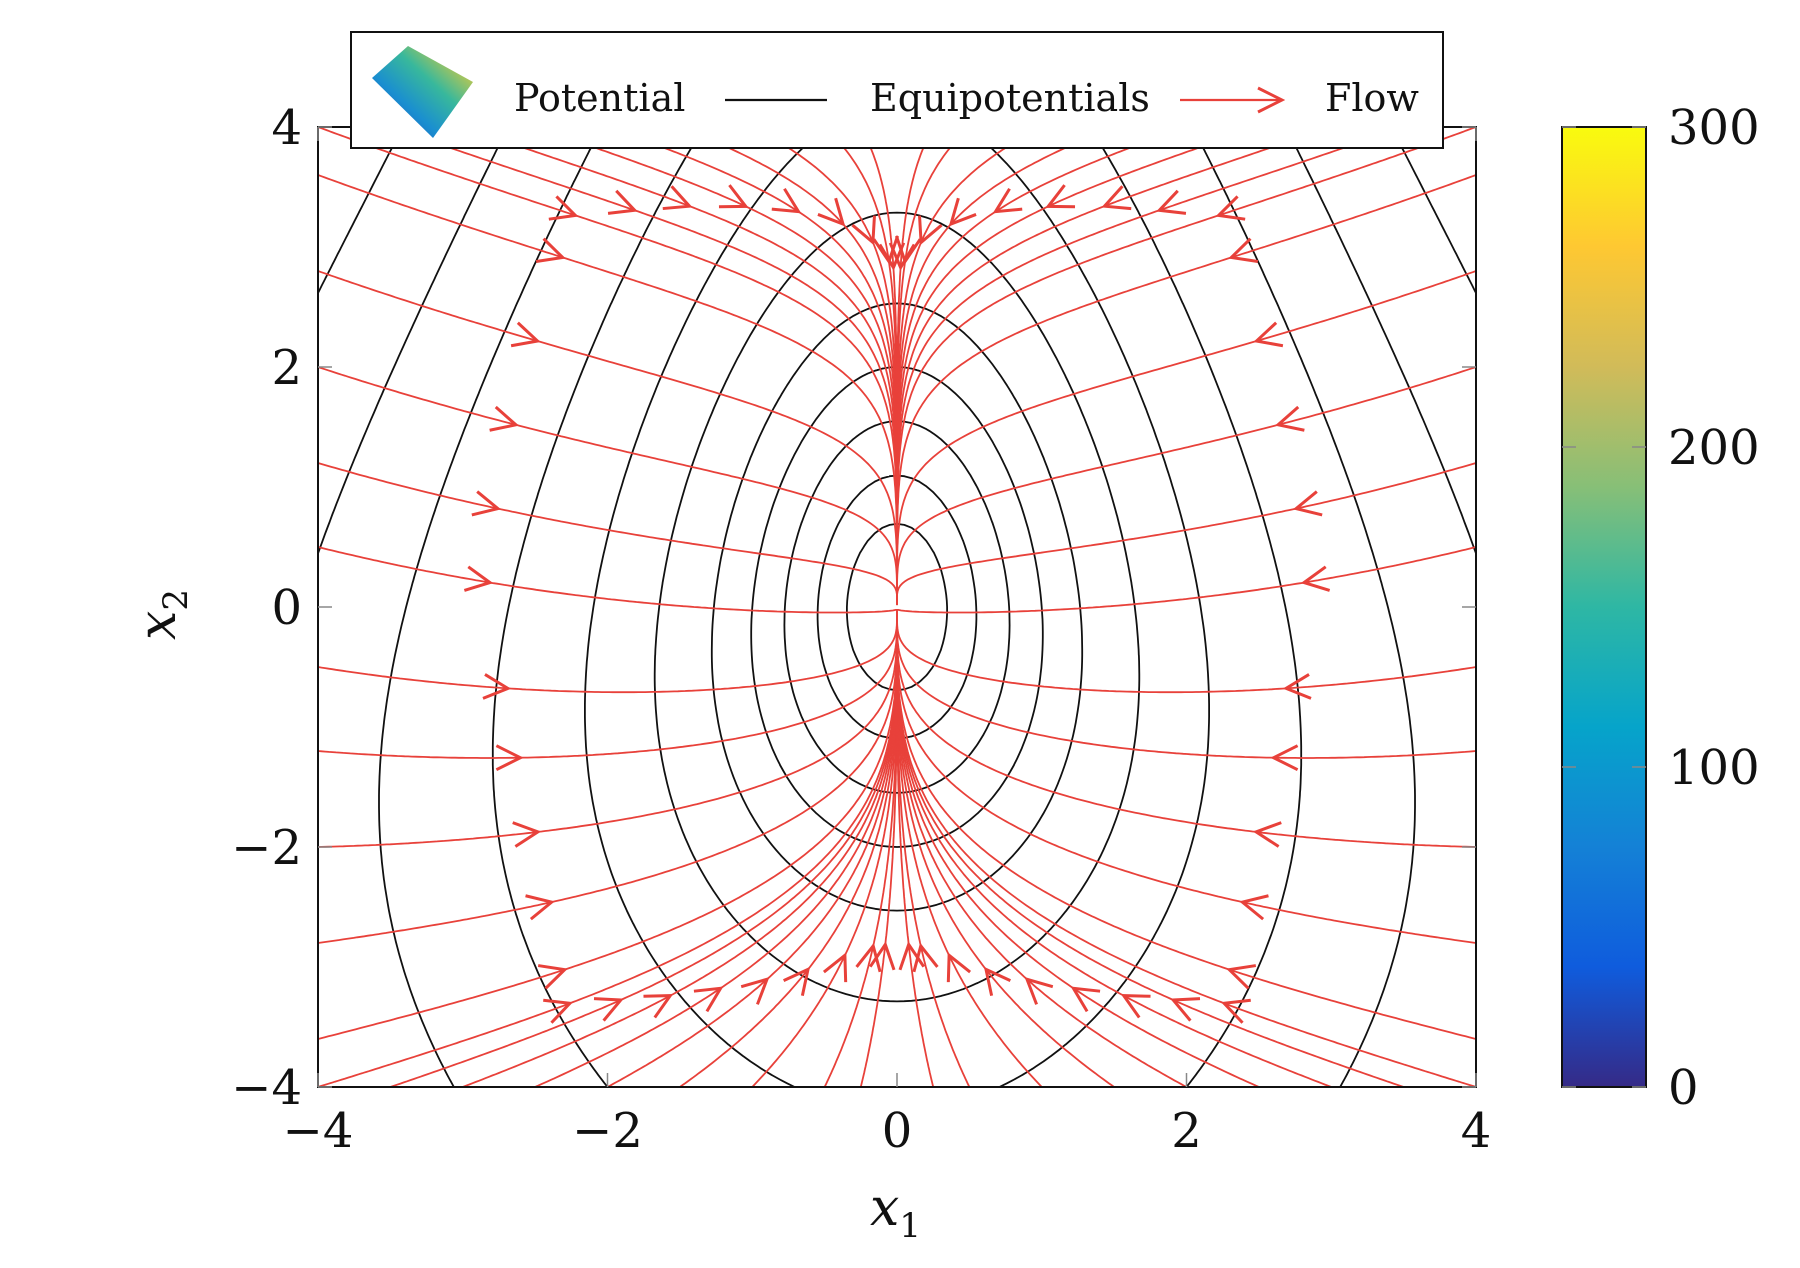  Describe the element at coordinates (1372, 98) in the screenshot. I see `legend-label-flow: Flow` at that location.